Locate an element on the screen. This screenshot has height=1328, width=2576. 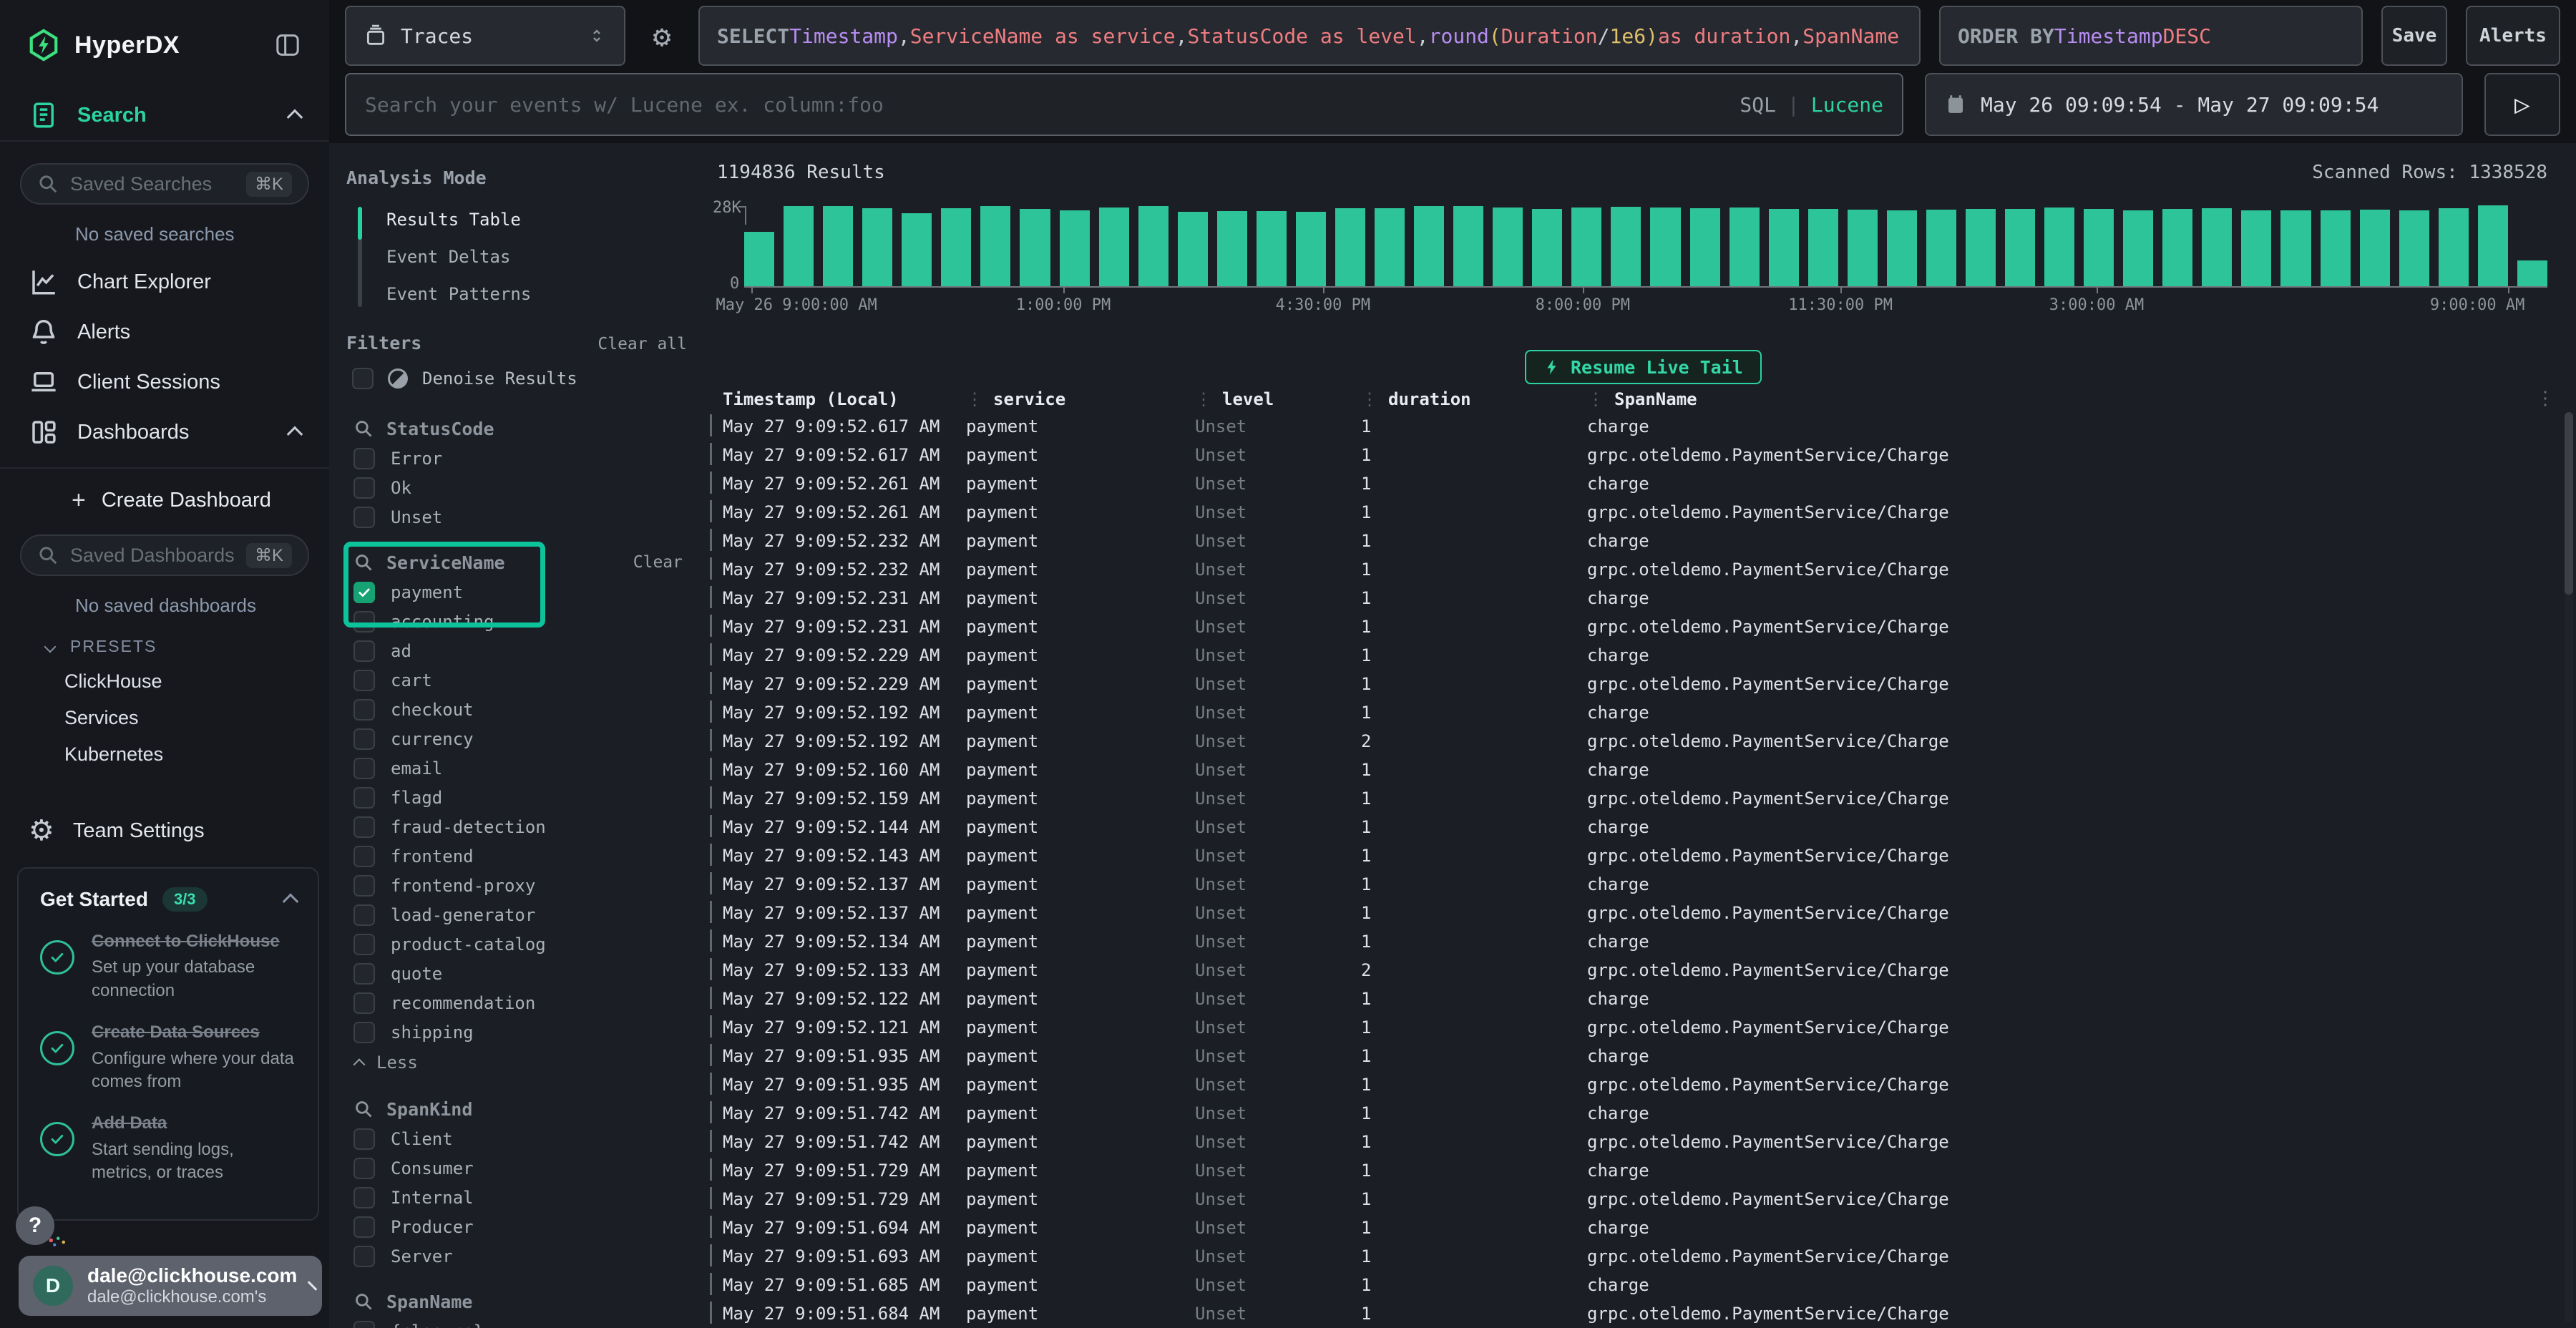
scrollbar-thumb is located at coordinates (2569, 504).